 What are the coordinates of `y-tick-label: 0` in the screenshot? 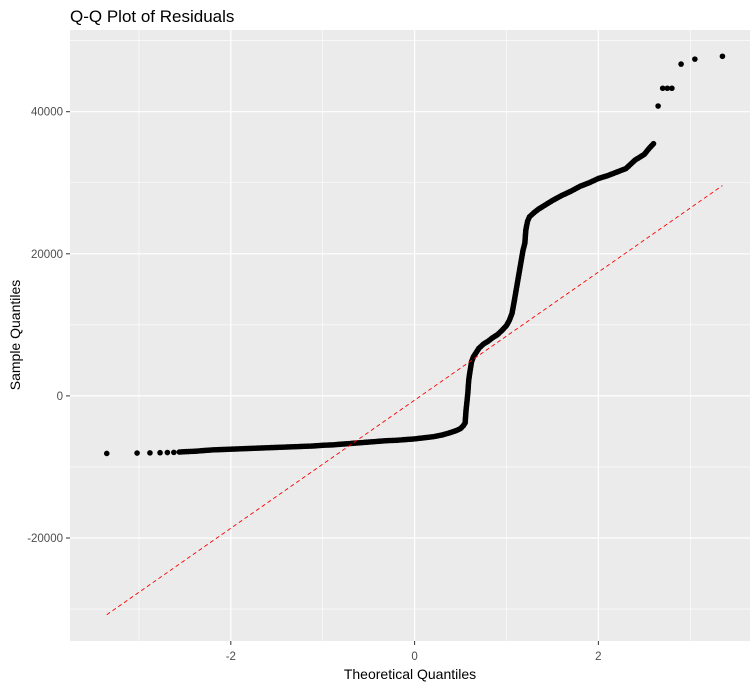 It's located at (60, 397).